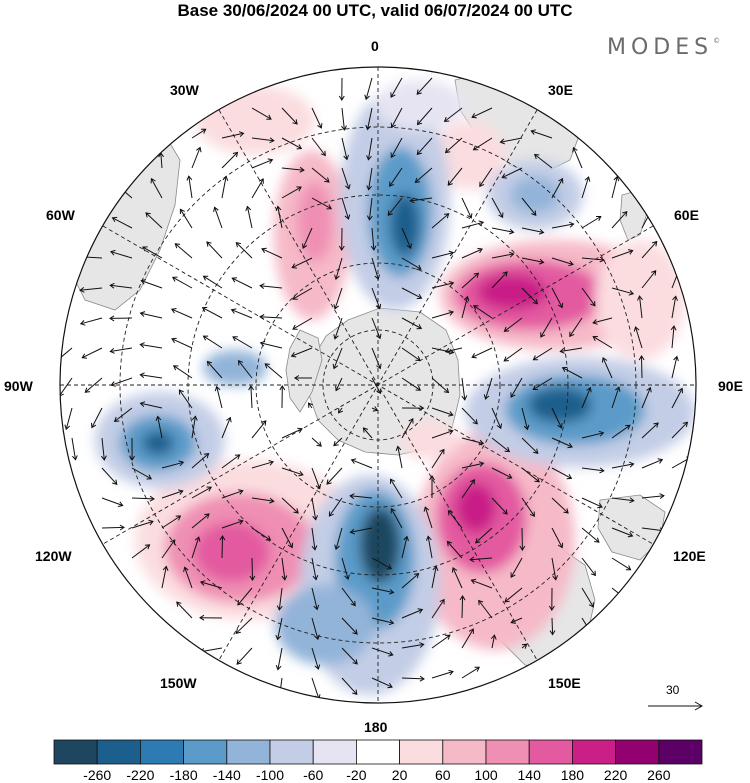 This screenshot has height=783, width=750. What do you see at coordinates (248, 752) in the screenshot?
I see `colorbar-bin` at bounding box center [248, 752].